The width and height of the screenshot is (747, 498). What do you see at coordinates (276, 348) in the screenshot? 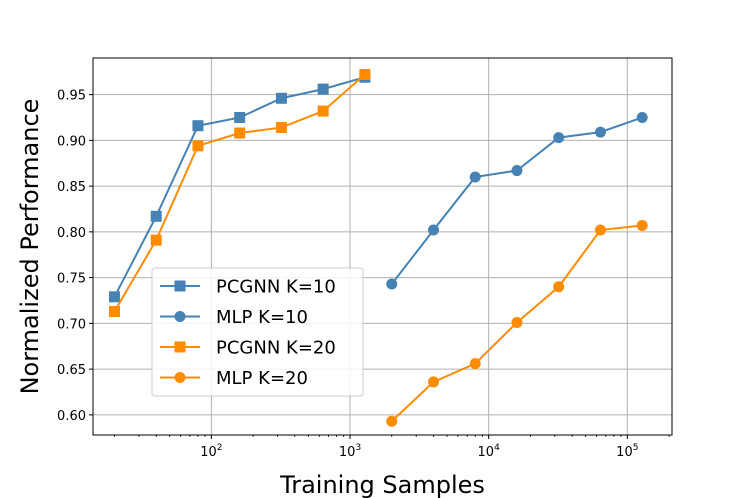
I see `legend-label: PCGNN K=20` at bounding box center [276, 348].